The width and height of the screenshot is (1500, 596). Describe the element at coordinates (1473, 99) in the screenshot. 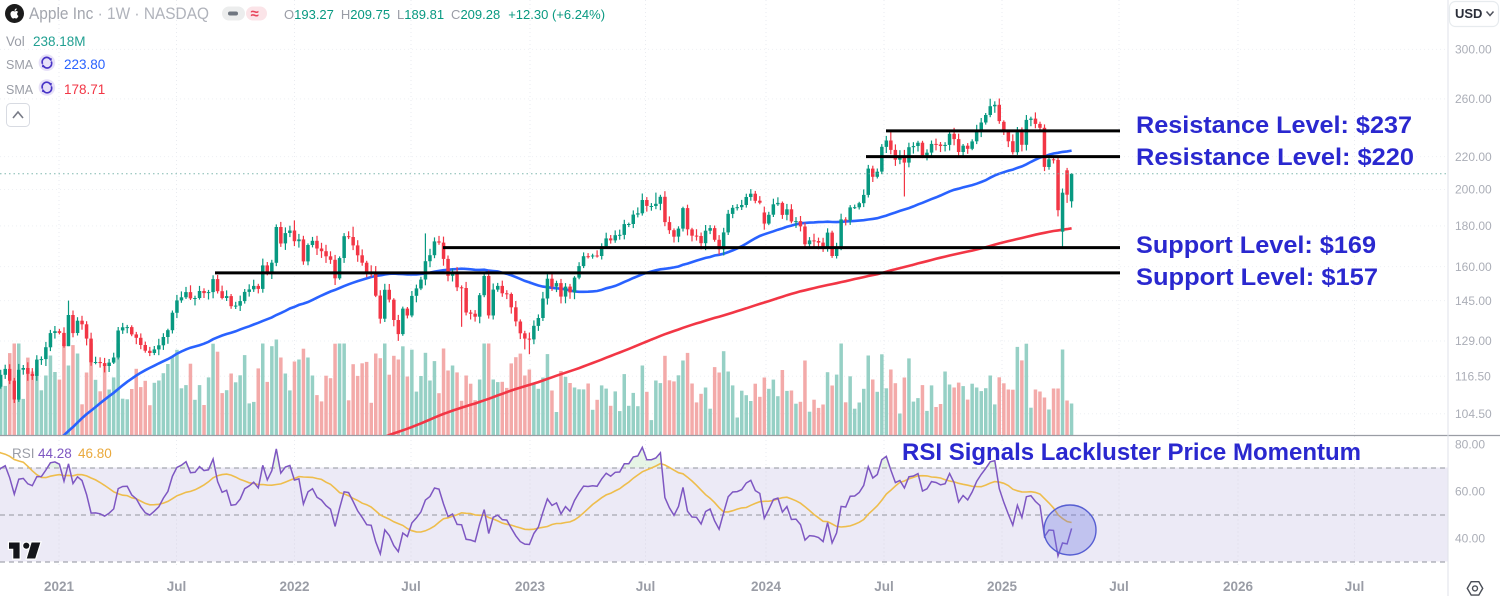

I see `svg-text: 260.00` at that location.